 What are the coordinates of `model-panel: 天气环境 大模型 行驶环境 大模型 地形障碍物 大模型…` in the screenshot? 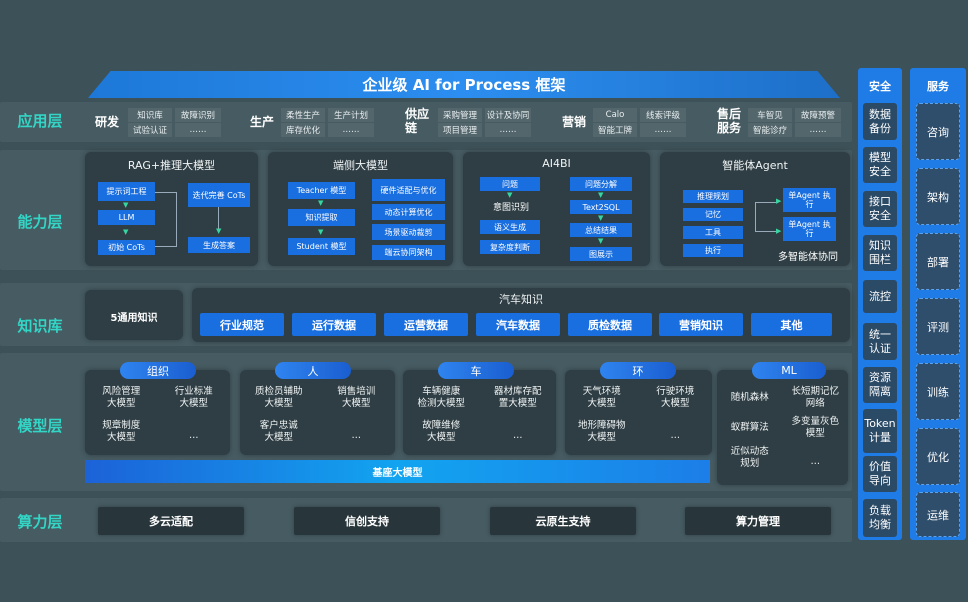 It's located at (638, 412).